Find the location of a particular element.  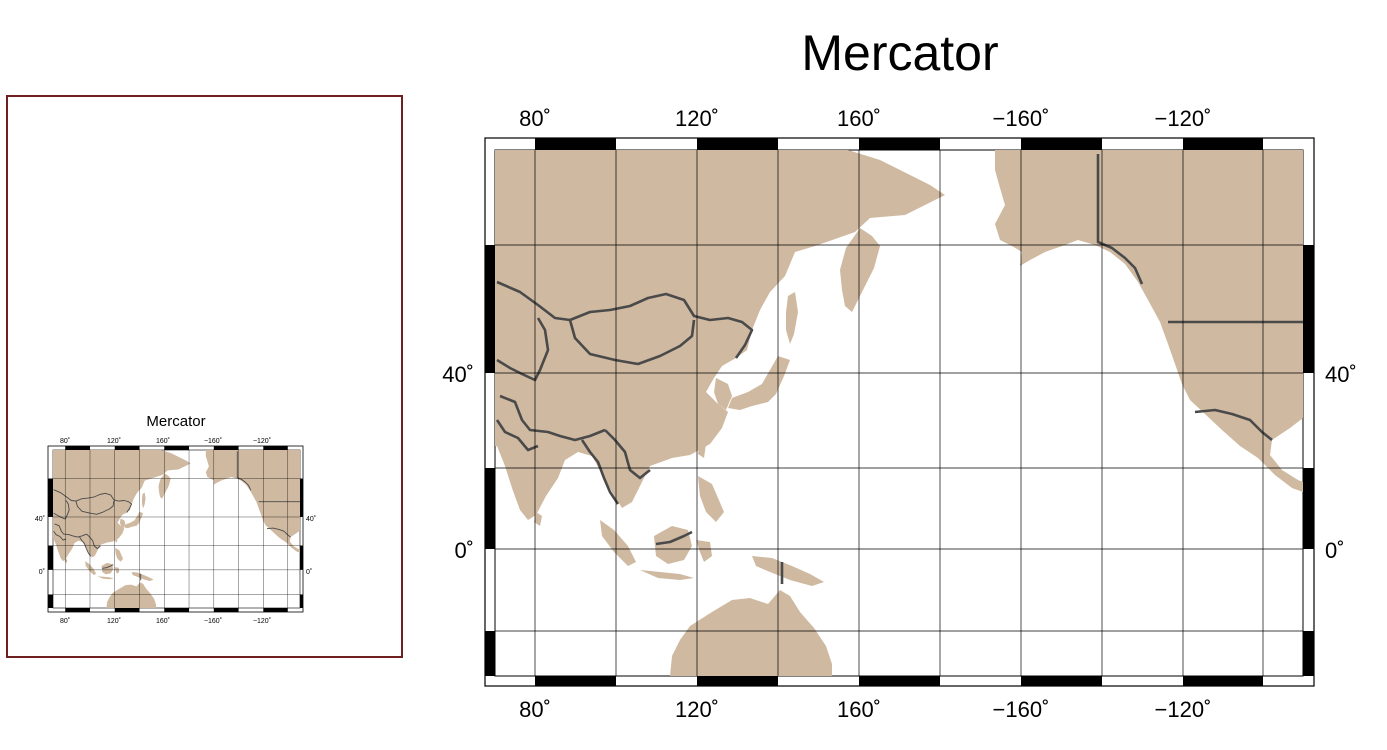

sakhalin-island is located at coordinates (792, 318).